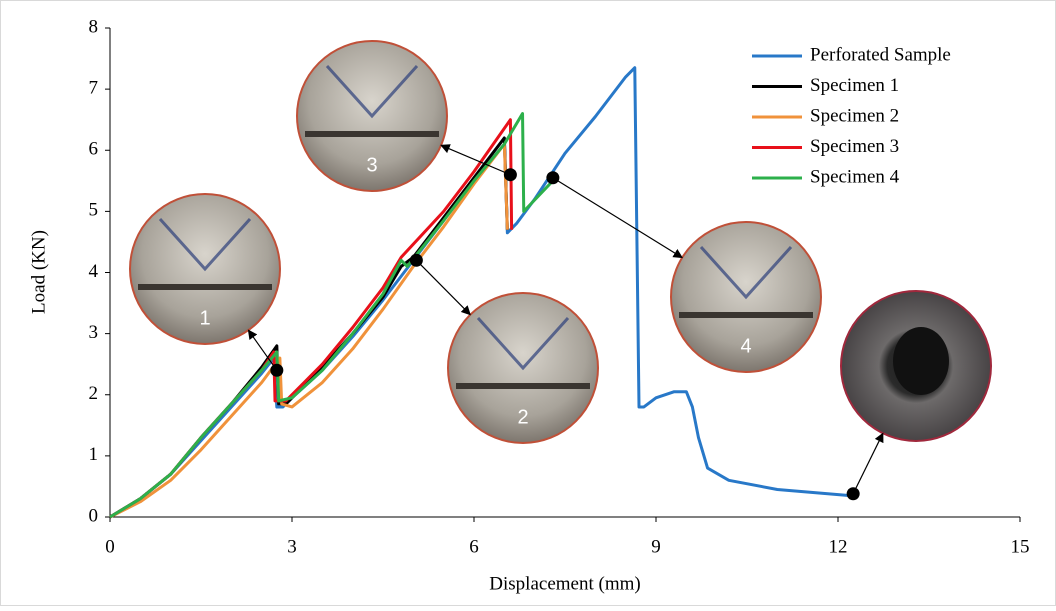 This screenshot has width=1056, height=611. Describe the element at coordinates (94, 271) in the screenshot. I see `y-tick-label: 4` at that location.